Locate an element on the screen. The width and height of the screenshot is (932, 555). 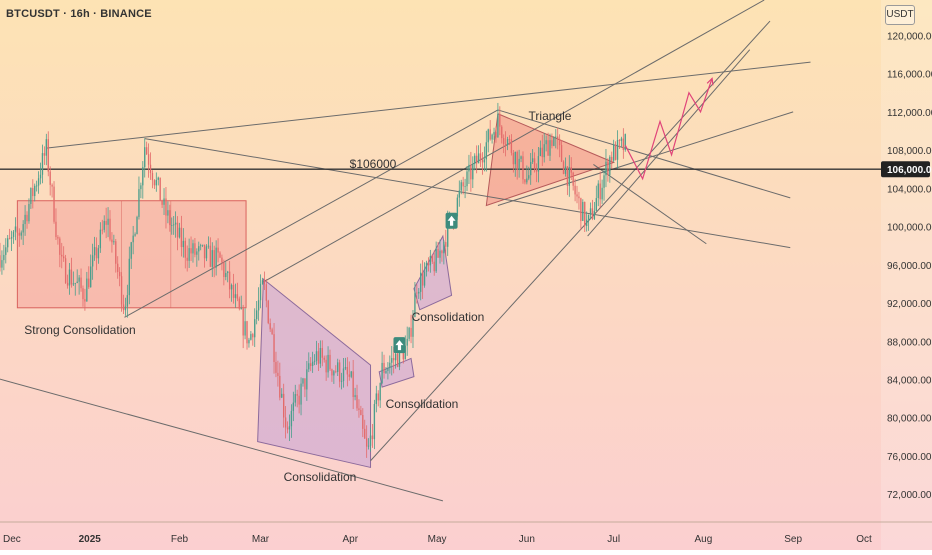
currency-unit-button: USDT is located at coordinates (900, 15).